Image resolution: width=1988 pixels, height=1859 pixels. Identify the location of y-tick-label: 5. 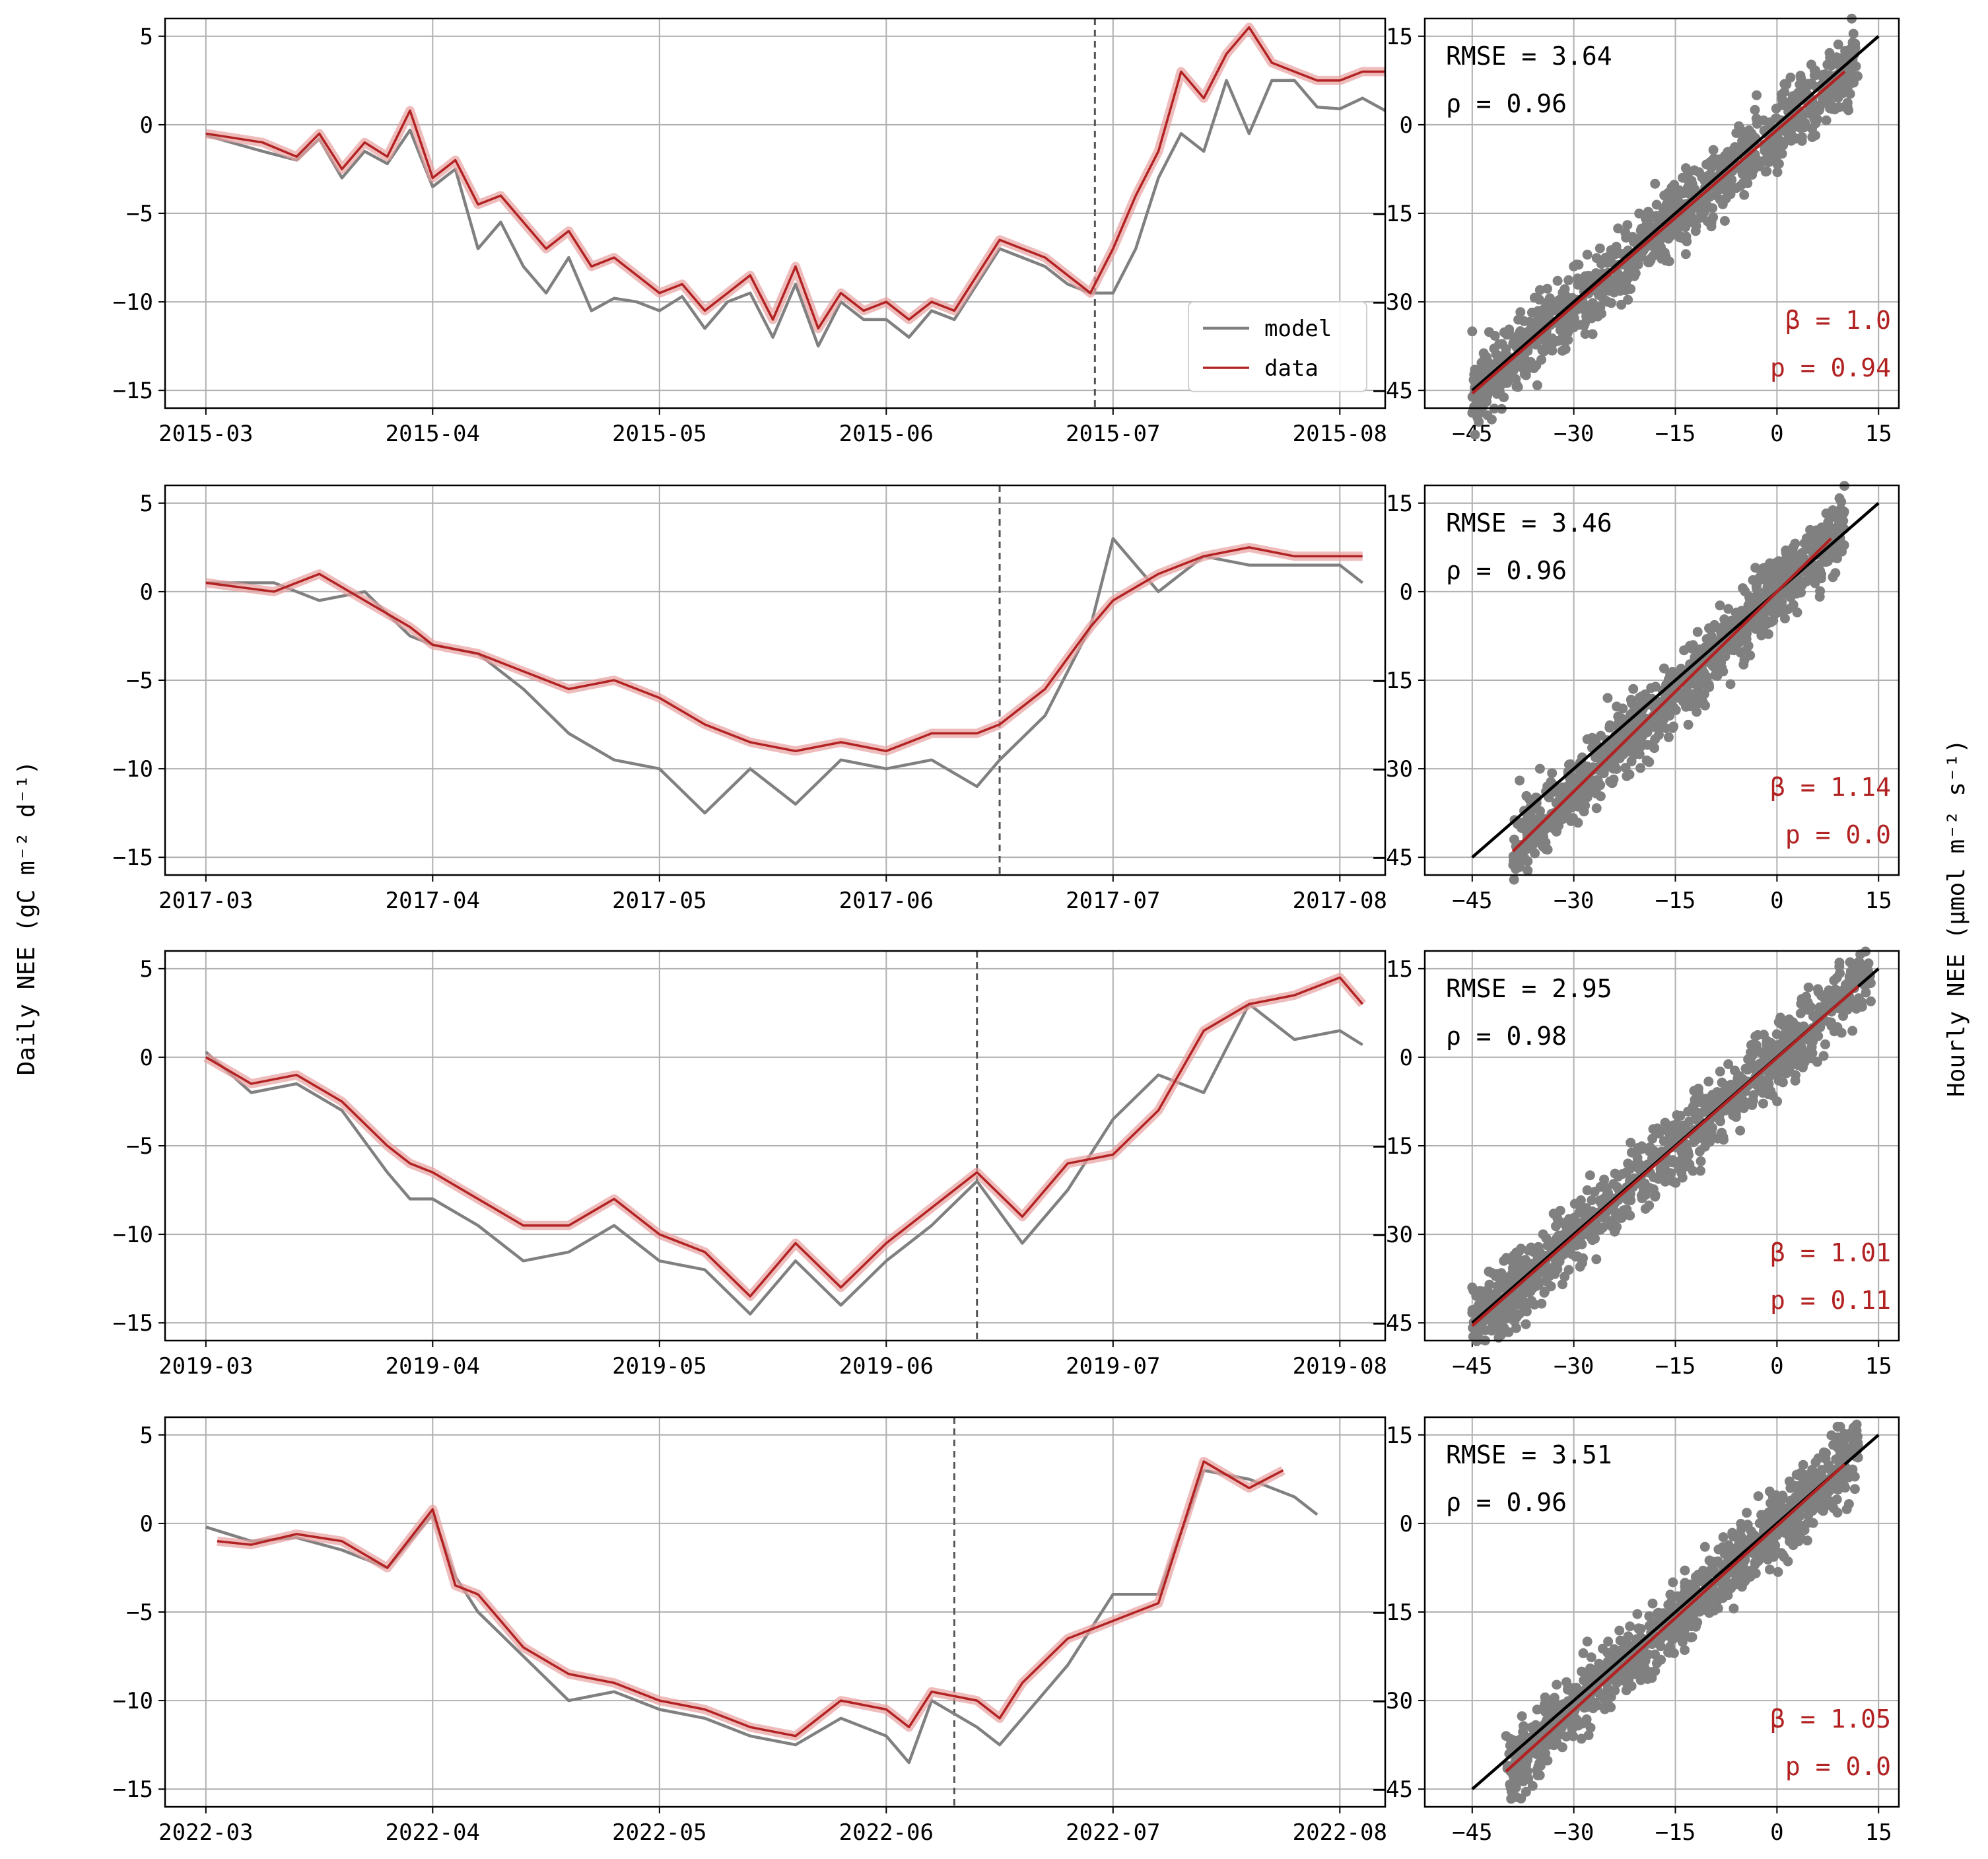
(146, 37).